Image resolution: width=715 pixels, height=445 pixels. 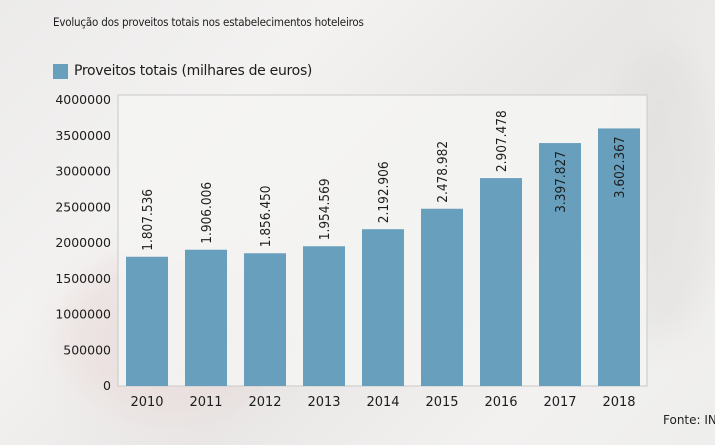 What do you see at coordinates (559, 402) in the screenshot?
I see `x-tick-label: 2017` at bounding box center [559, 402].